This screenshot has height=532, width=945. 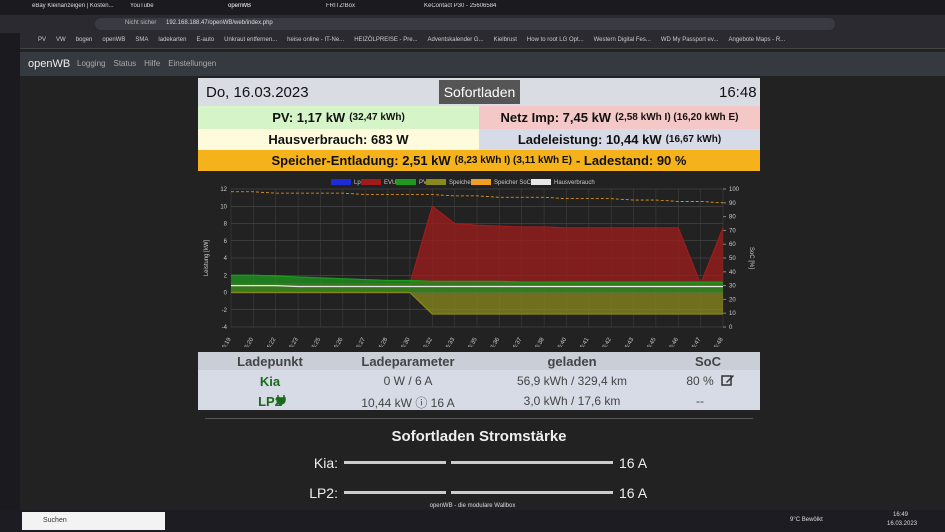 What do you see at coordinates (55, 520) in the screenshot?
I see `search-text: Suchen` at bounding box center [55, 520].